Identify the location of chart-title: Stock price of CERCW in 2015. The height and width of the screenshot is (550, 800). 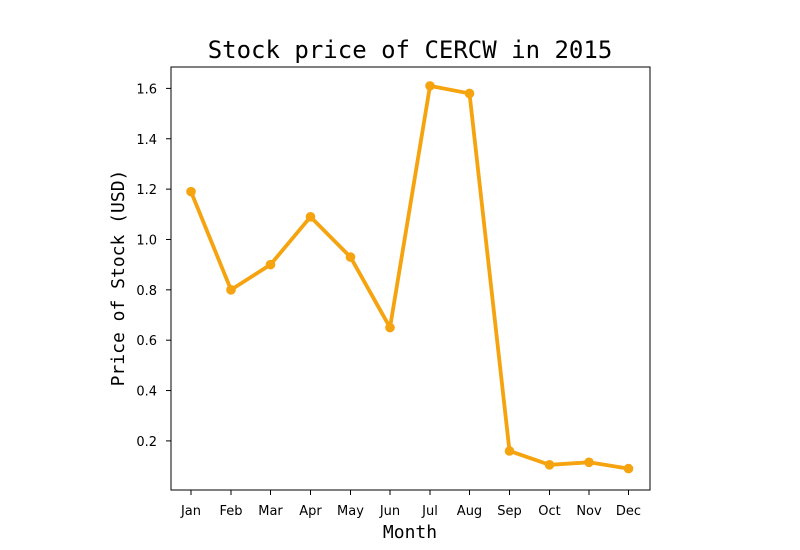
(410, 50).